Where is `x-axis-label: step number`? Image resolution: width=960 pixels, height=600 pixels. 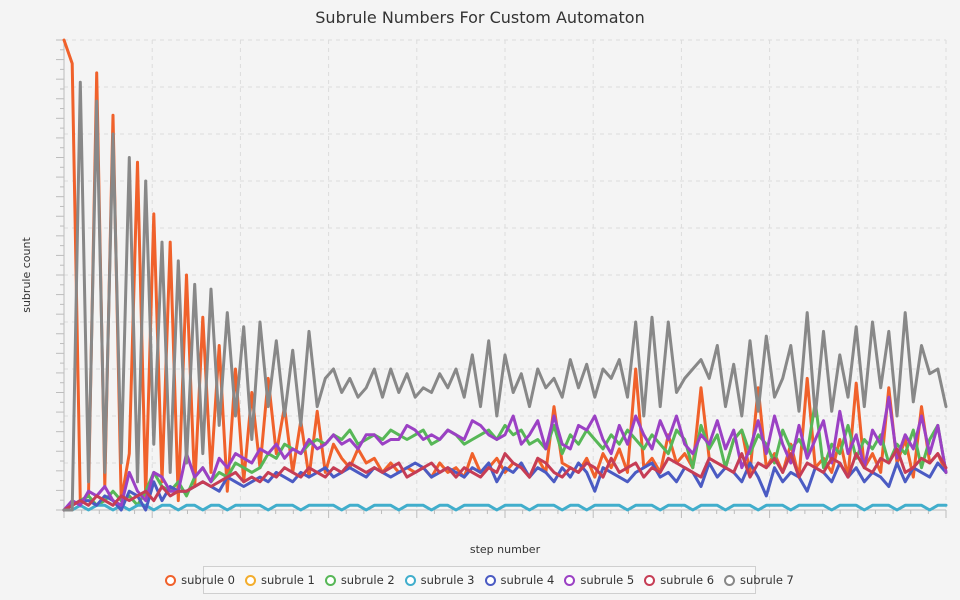
x-axis-label: step number is located at coordinates (505, 549).